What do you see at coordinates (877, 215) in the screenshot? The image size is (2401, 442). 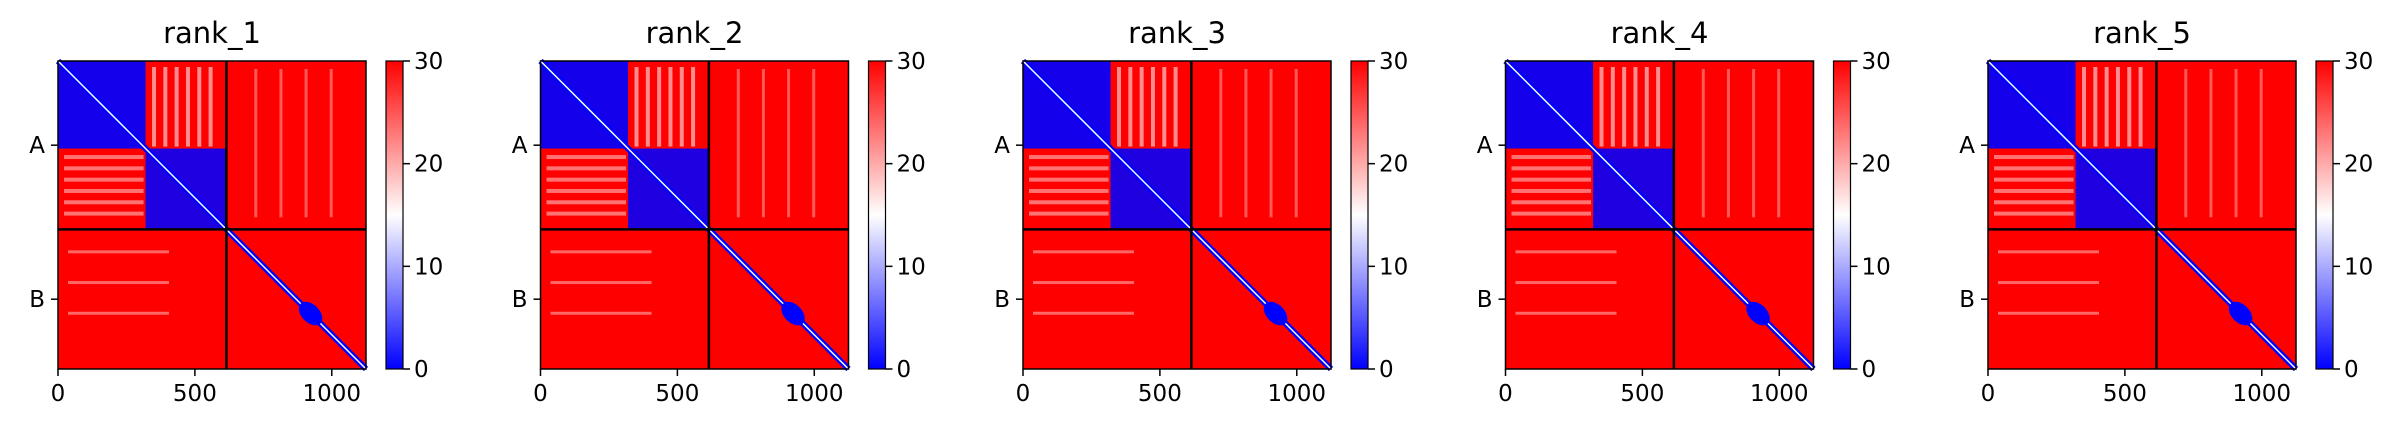 I see `colorbar` at bounding box center [877, 215].